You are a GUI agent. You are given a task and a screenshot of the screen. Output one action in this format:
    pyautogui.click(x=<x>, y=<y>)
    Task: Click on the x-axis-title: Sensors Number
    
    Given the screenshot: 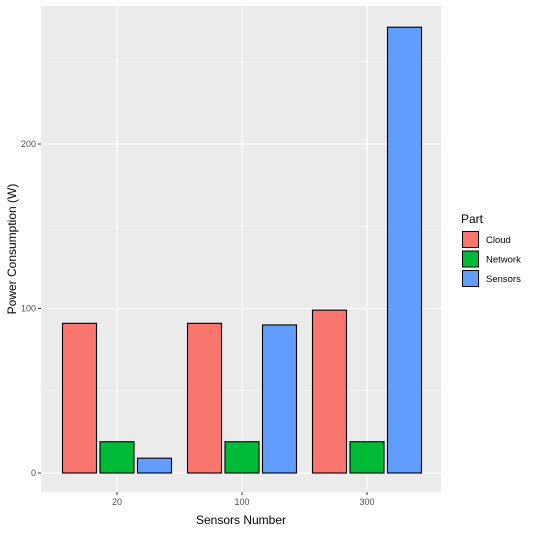 What is the action you would take?
    pyautogui.click(x=241, y=520)
    